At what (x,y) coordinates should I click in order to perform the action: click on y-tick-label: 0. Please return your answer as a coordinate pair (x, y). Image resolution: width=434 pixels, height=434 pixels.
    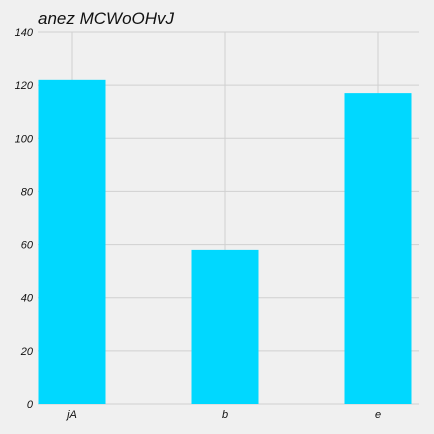
    Looking at the image, I should click on (30, 405).